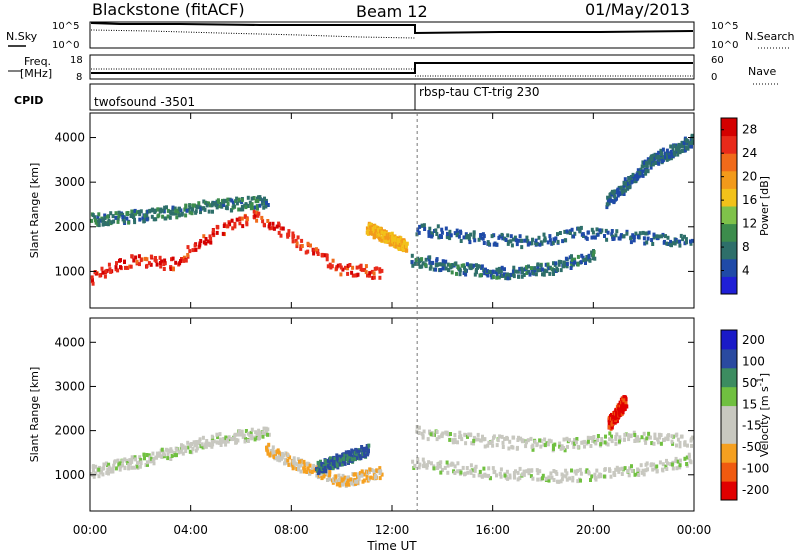 The height and width of the screenshot is (554, 800). I want to click on velocity-y-tick-label: 4000, so click(69, 342).